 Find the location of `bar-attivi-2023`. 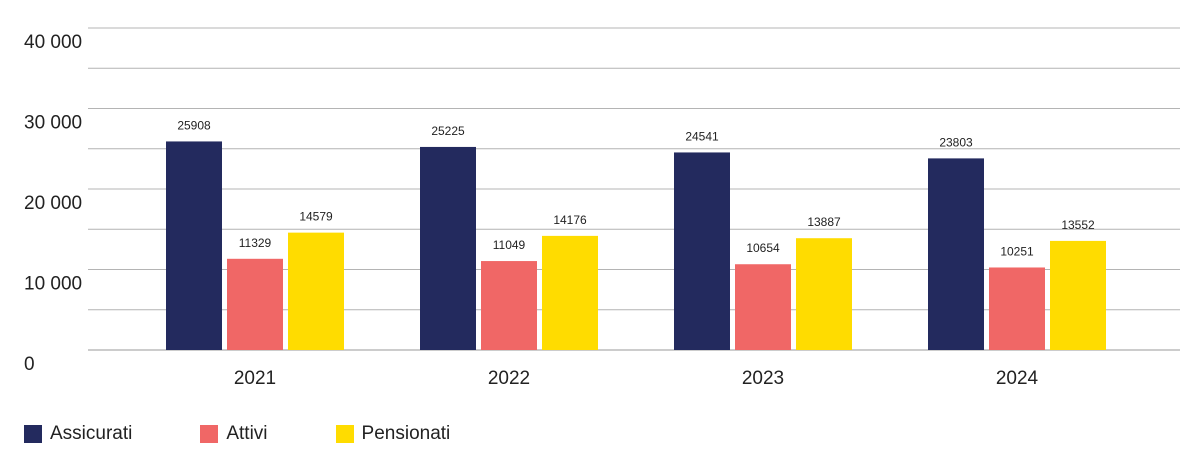

bar-attivi-2023 is located at coordinates (763, 307).